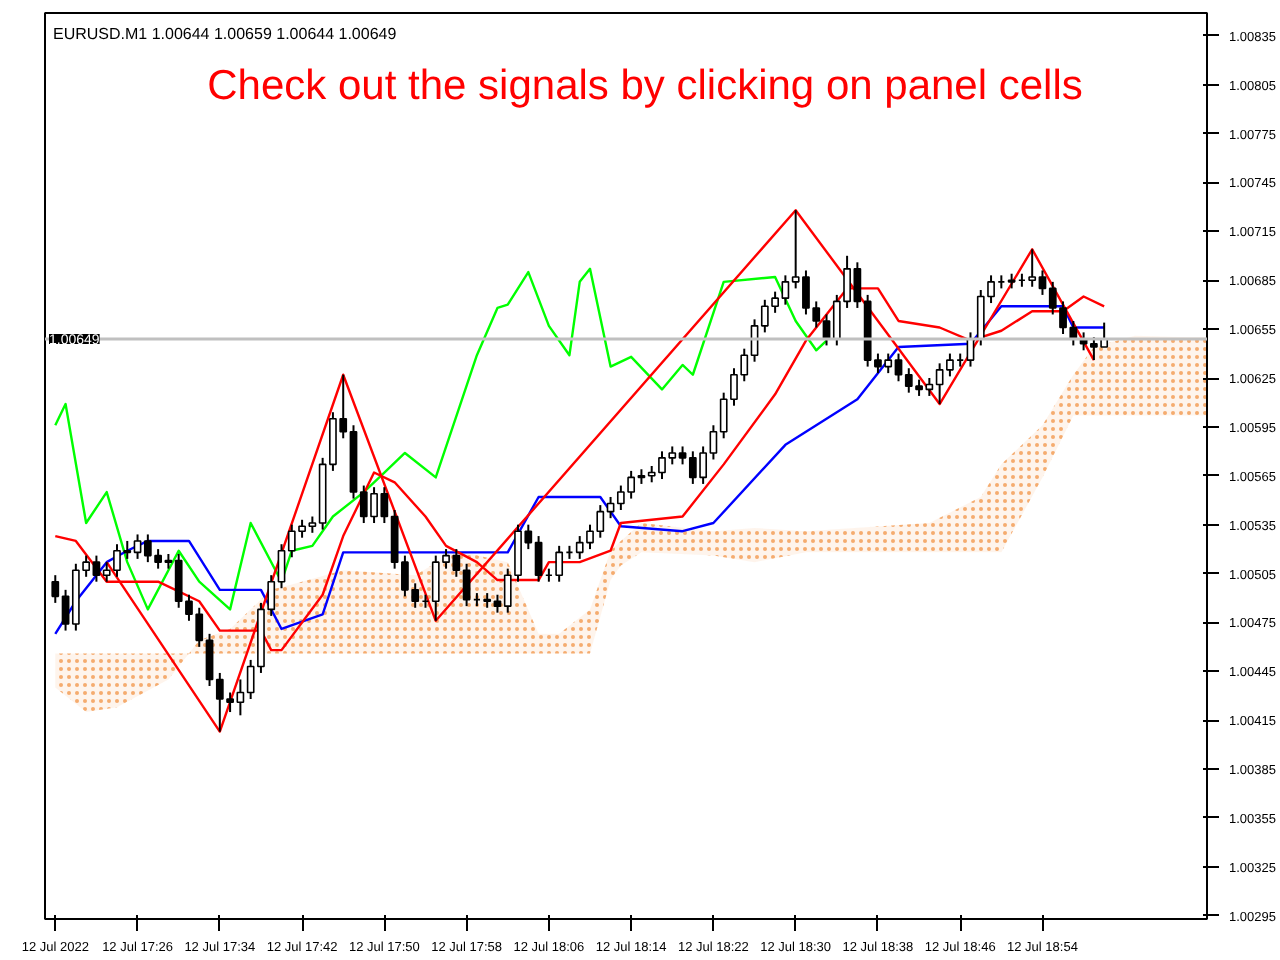 The image size is (1280, 960). Describe the element at coordinates (225, 34) in the screenshot. I see `annotation: EURUSD.M1 1.00644 1.00659 1.00644 1.00649` at that location.